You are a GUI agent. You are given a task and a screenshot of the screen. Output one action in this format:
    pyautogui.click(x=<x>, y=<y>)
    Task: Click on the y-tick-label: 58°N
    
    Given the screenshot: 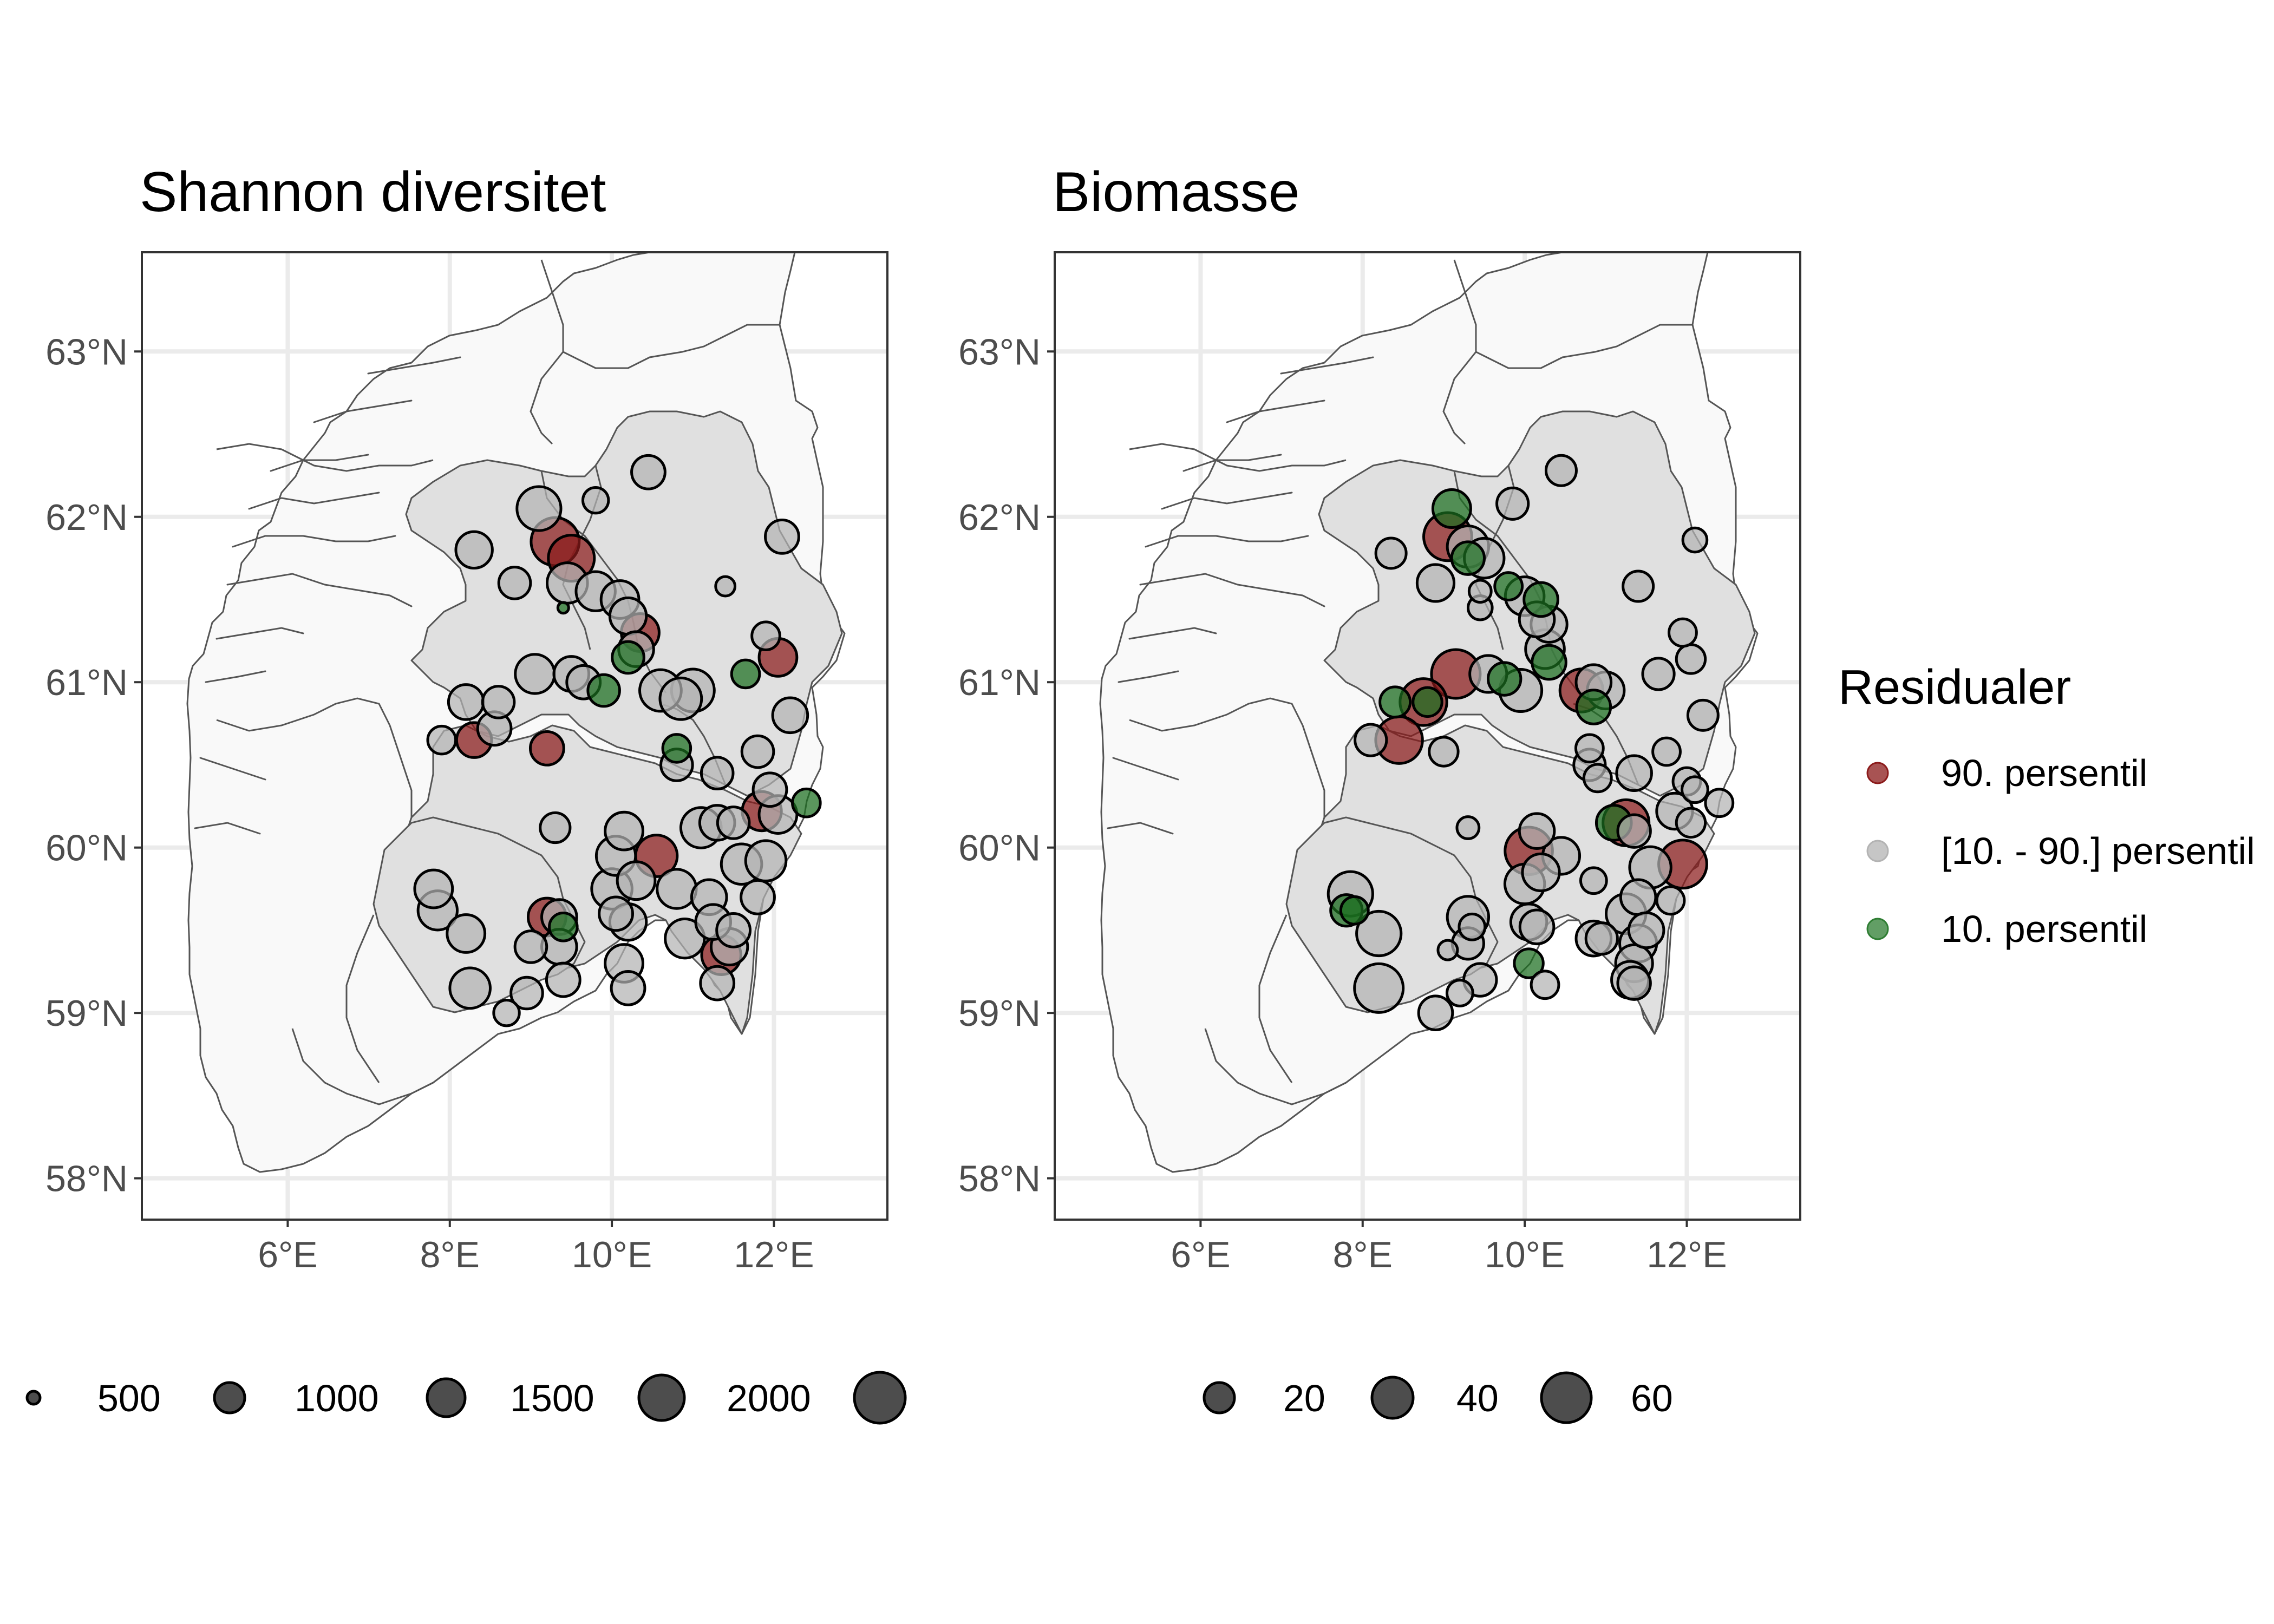 What is the action you would take?
    pyautogui.click(x=87, y=1179)
    